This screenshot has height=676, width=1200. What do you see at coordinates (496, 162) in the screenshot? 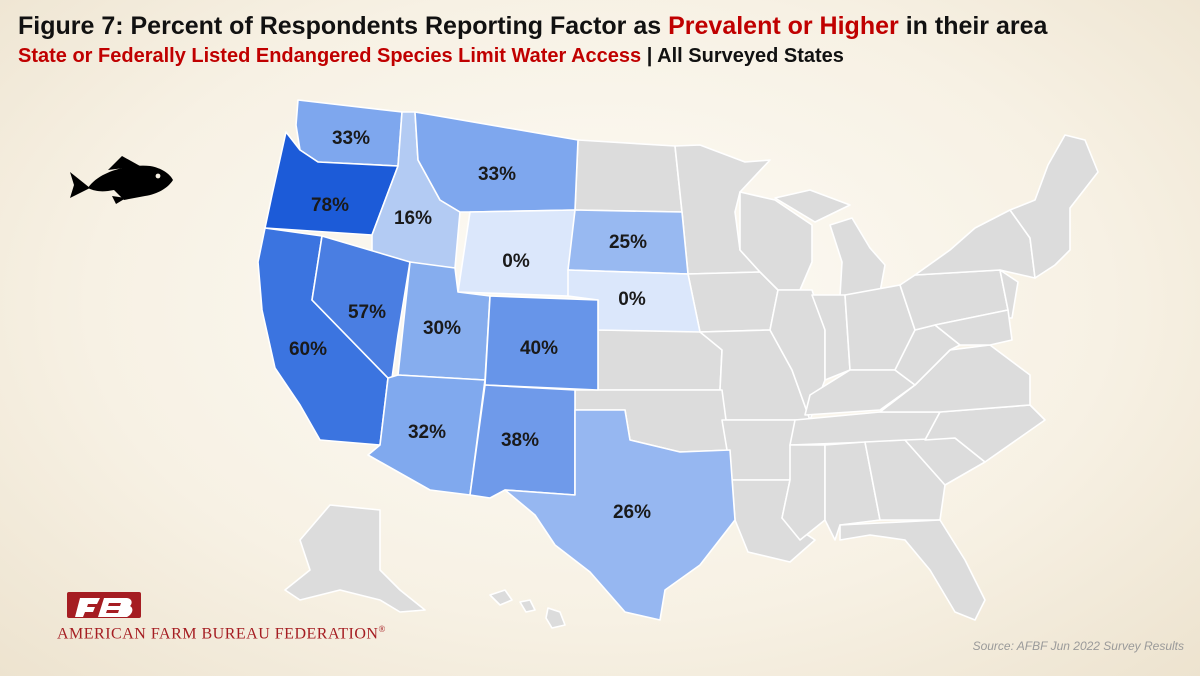
I see `state-montana` at bounding box center [496, 162].